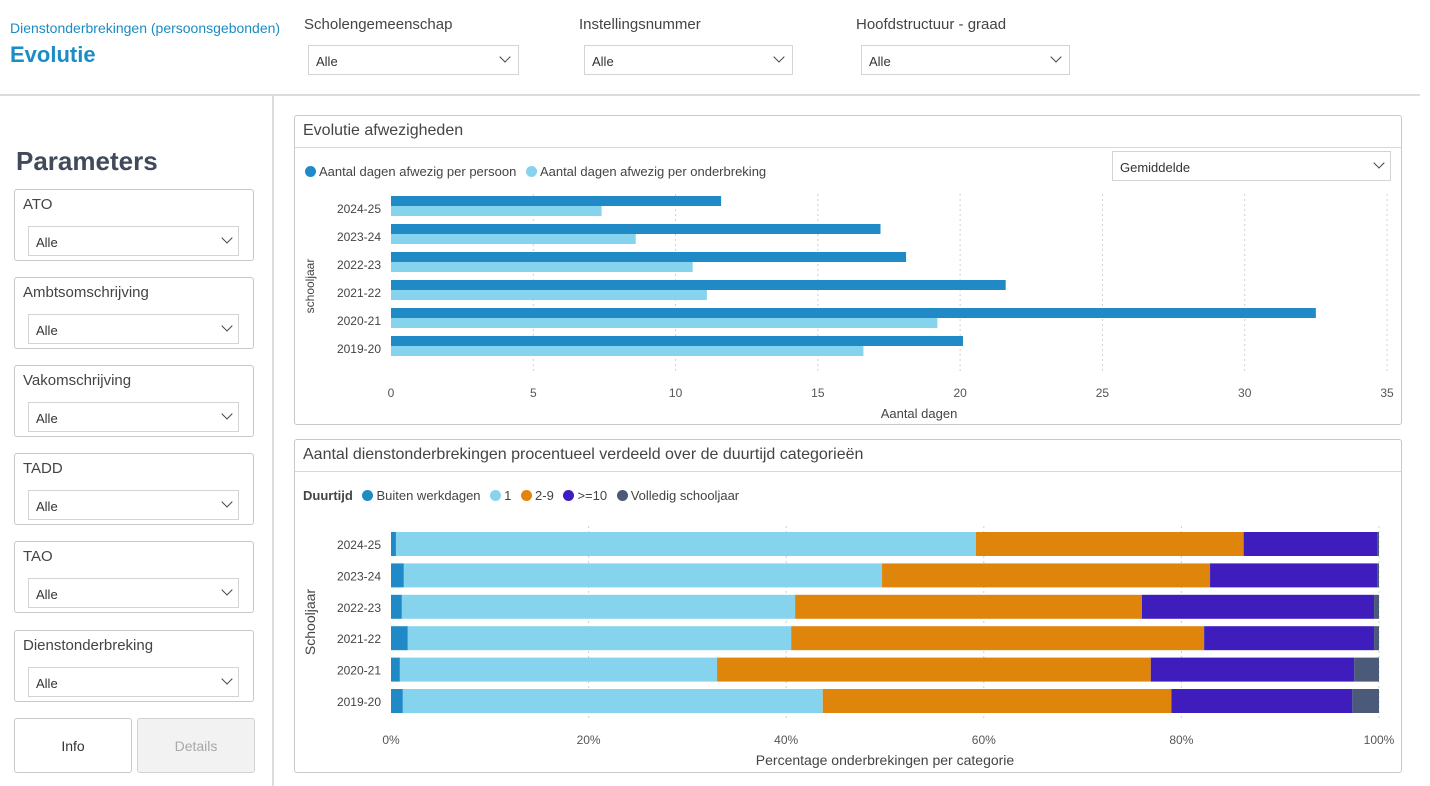  Describe the element at coordinates (1181, 740) in the screenshot. I see `x-tick-label: 80%` at that location.